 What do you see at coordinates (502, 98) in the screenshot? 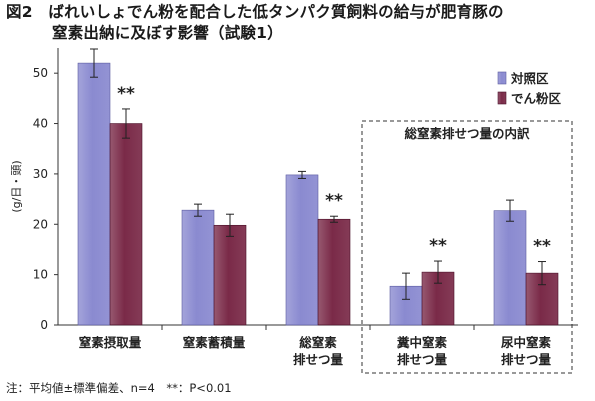
I see `legend-swatch-starch` at bounding box center [502, 98].